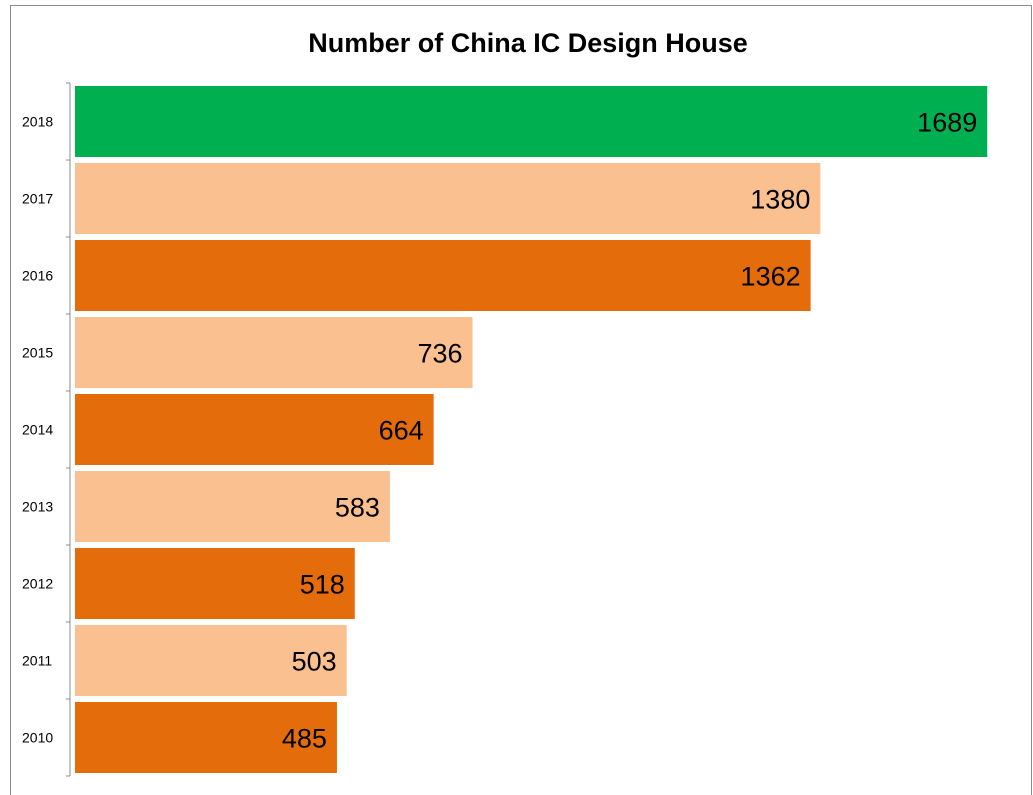  Describe the element at coordinates (780, 200) in the screenshot. I see `data-label-2017: 1380` at that location.